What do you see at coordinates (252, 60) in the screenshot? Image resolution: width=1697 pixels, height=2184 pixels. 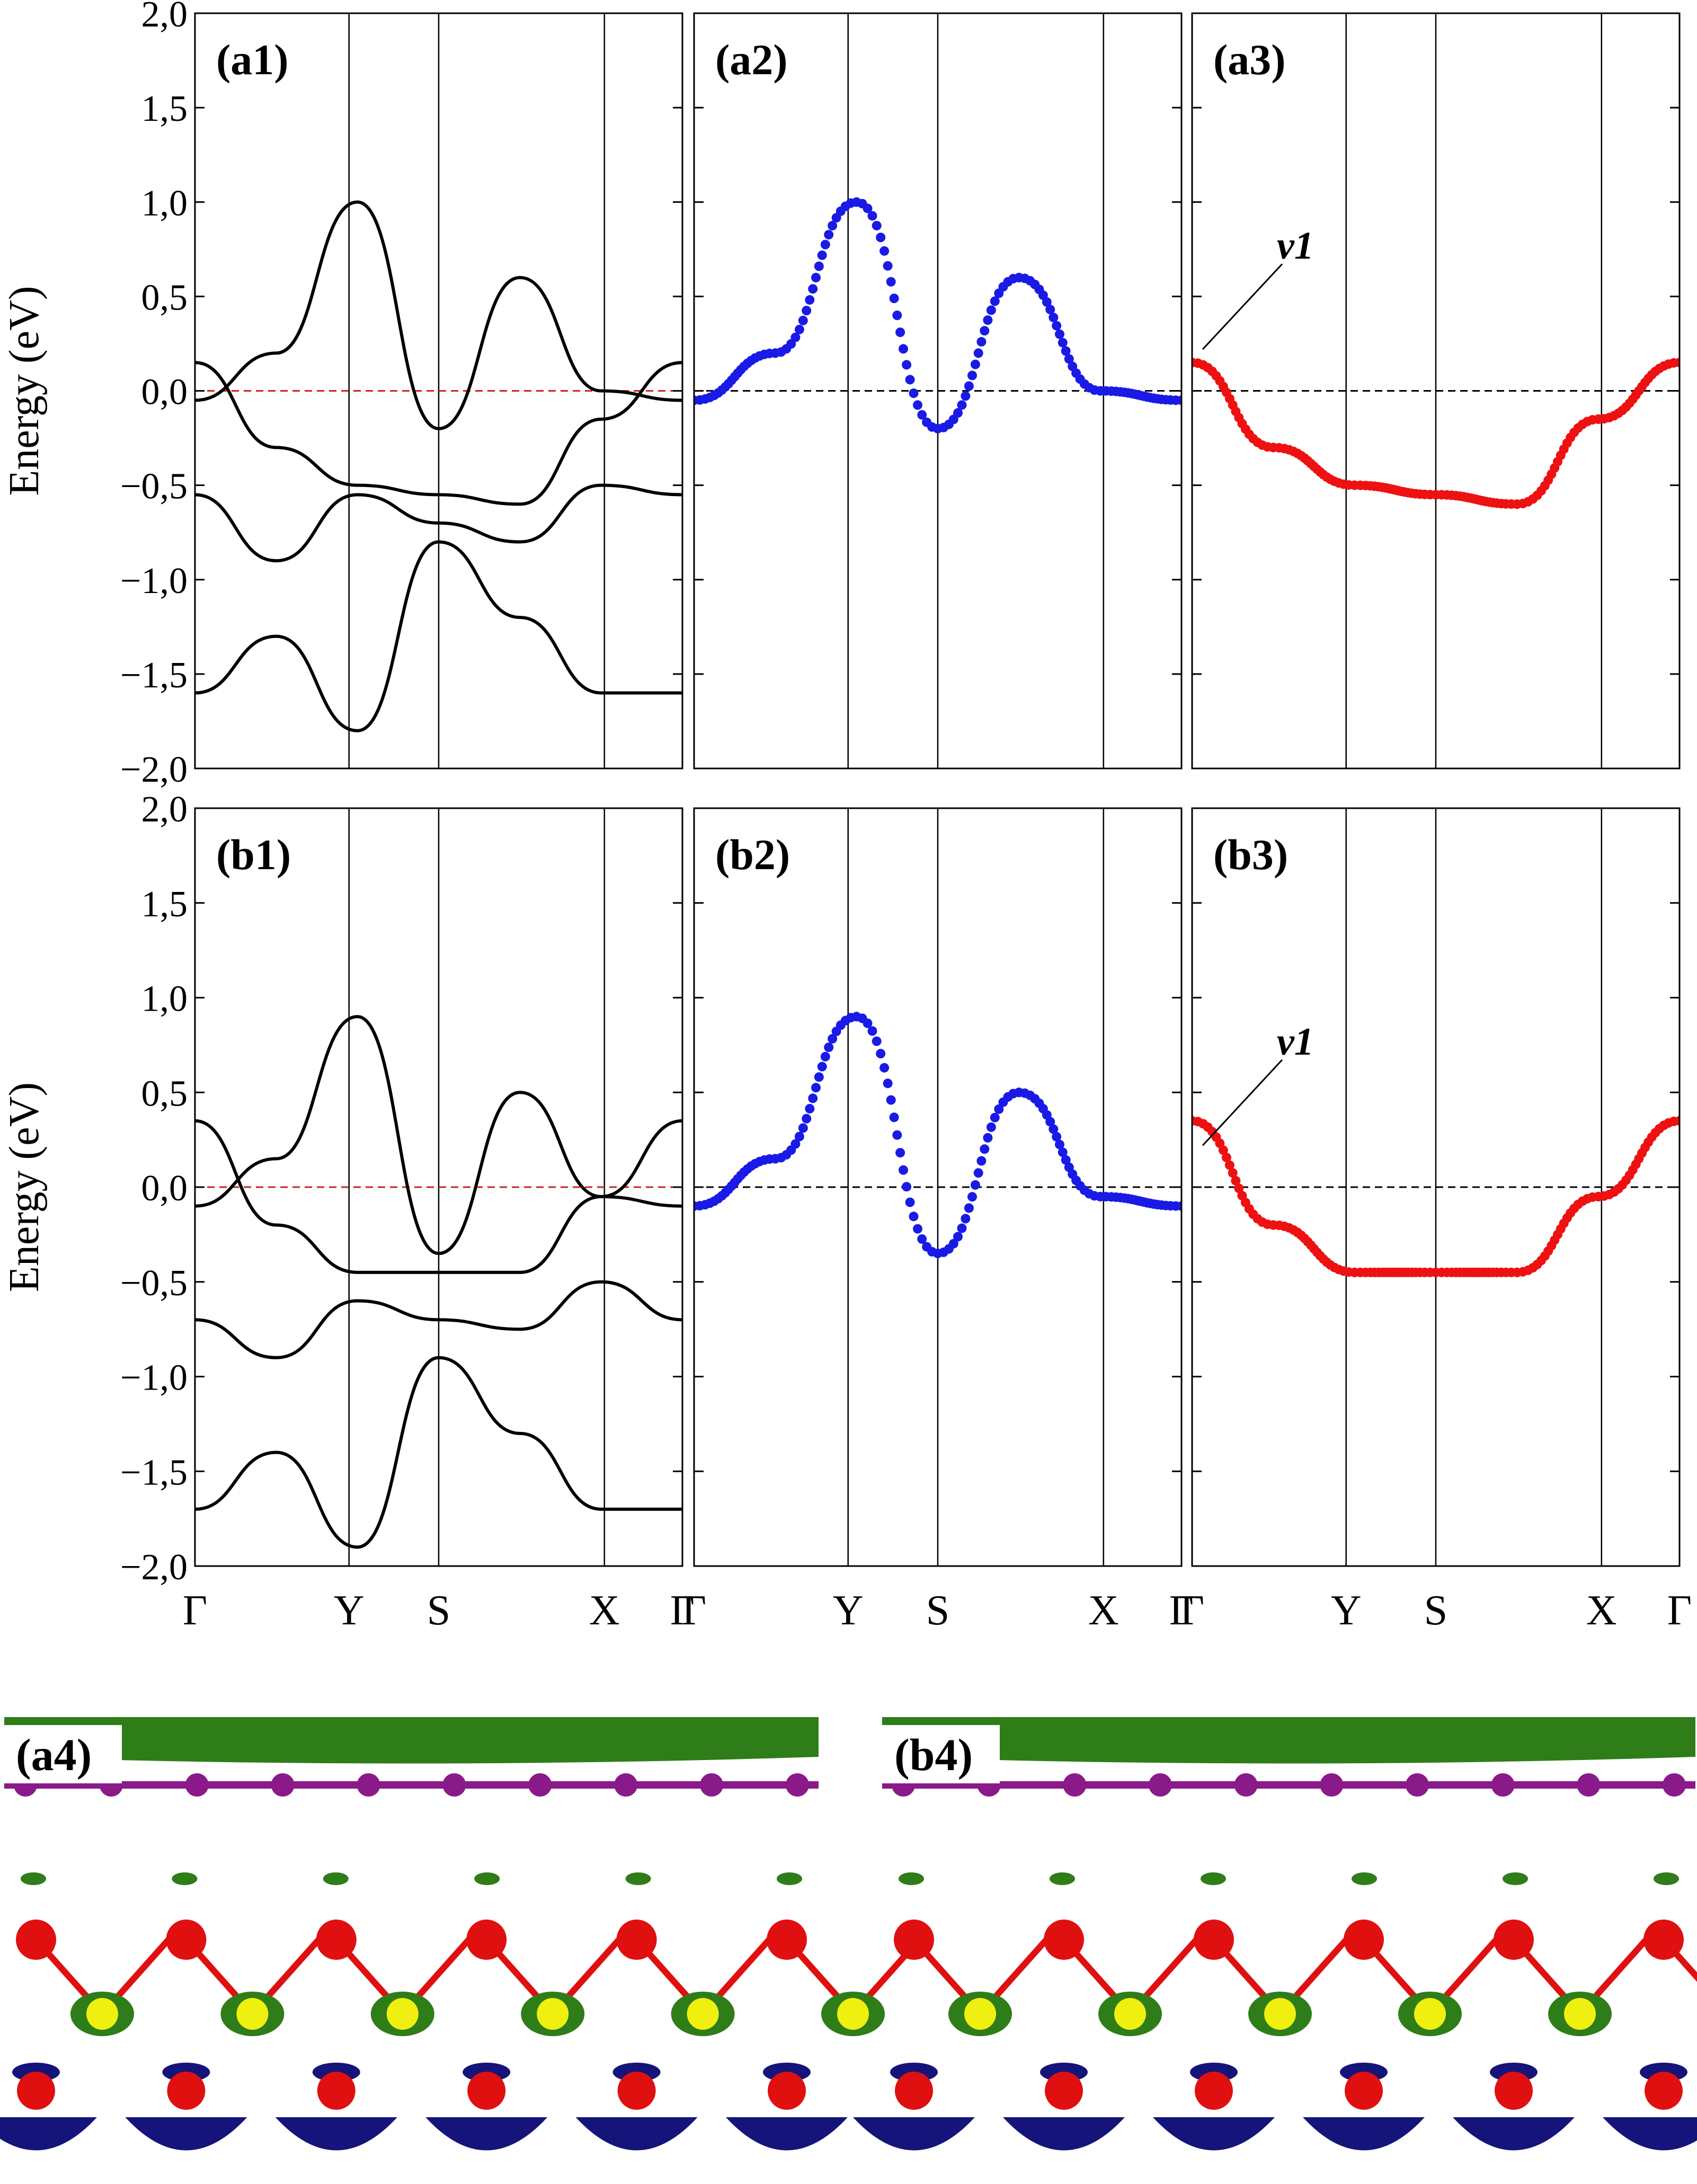 I see `panel-label: (a1)` at bounding box center [252, 60].